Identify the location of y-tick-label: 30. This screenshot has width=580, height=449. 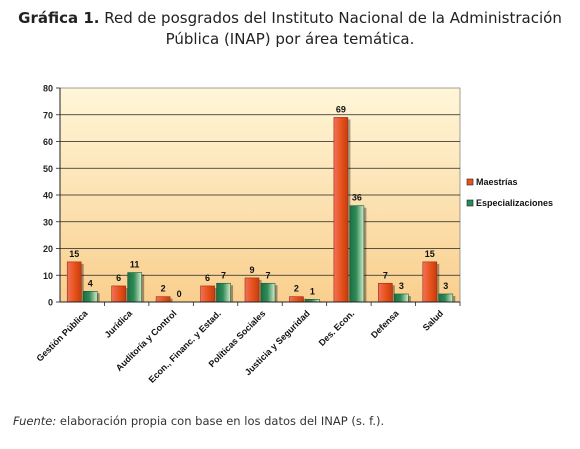
(48, 222).